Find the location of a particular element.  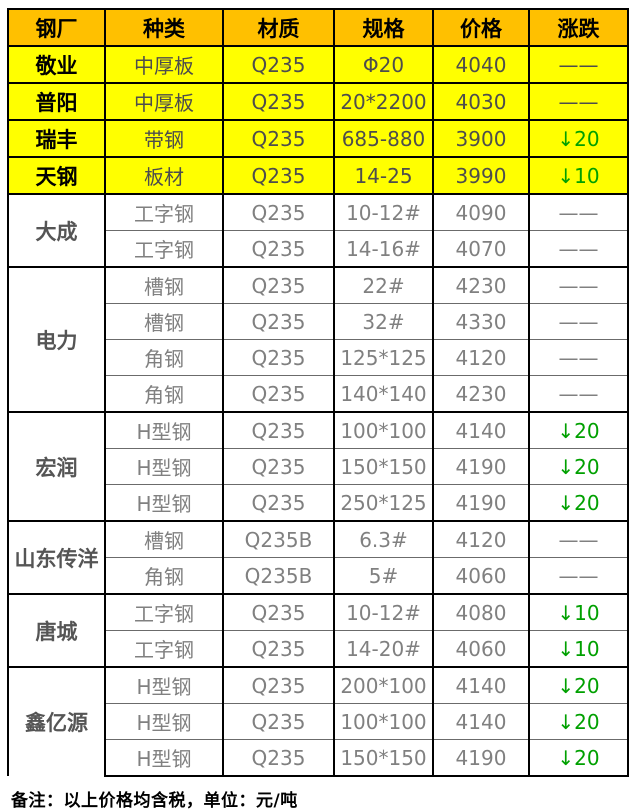

factory-cell: 宏润 is located at coordinates (56, 466).